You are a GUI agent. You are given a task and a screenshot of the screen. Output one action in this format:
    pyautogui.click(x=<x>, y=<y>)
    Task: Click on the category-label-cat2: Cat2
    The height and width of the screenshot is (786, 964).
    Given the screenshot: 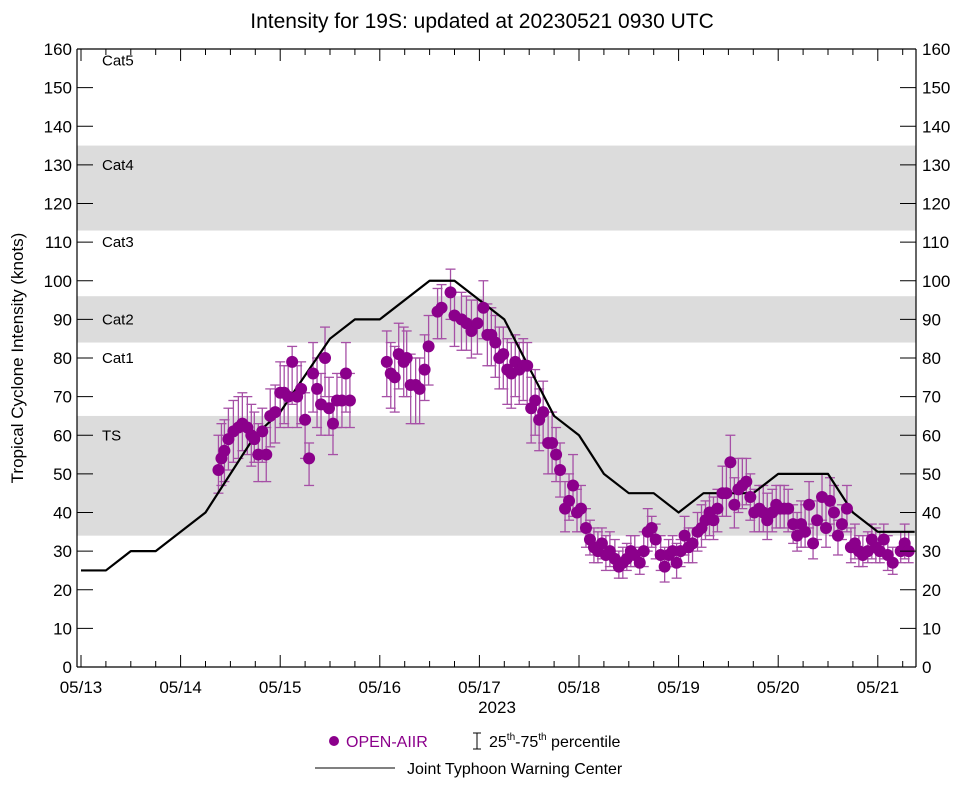 What is the action you would take?
    pyautogui.click(x=118, y=319)
    